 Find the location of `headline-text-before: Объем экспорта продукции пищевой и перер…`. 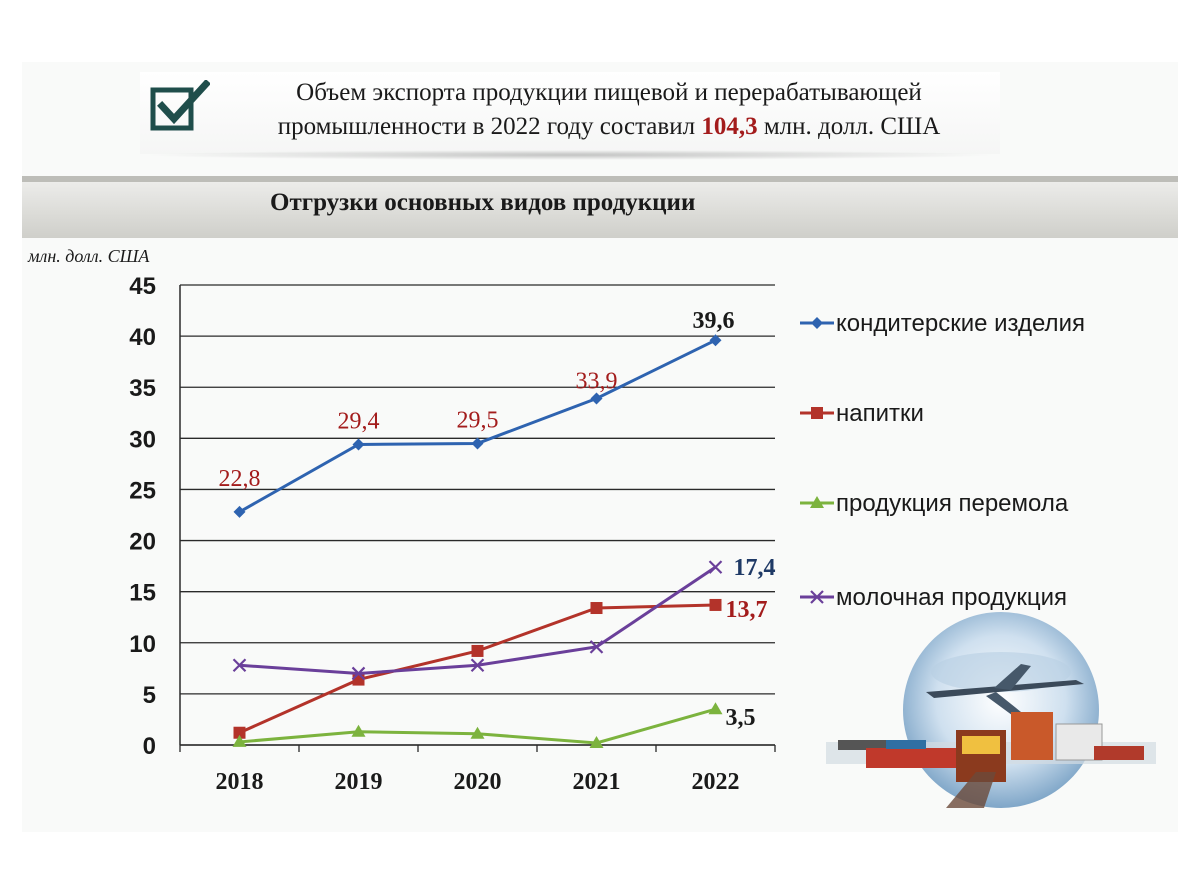

headline-text-before: Объем экспорта продукции пищевой и перер… is located at coordinates (599, 109).